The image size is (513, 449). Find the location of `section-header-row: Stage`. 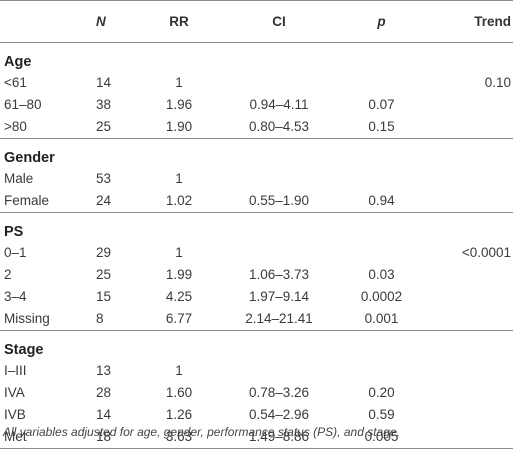

section-header-row: Stage is located at coordinates (256, 345).